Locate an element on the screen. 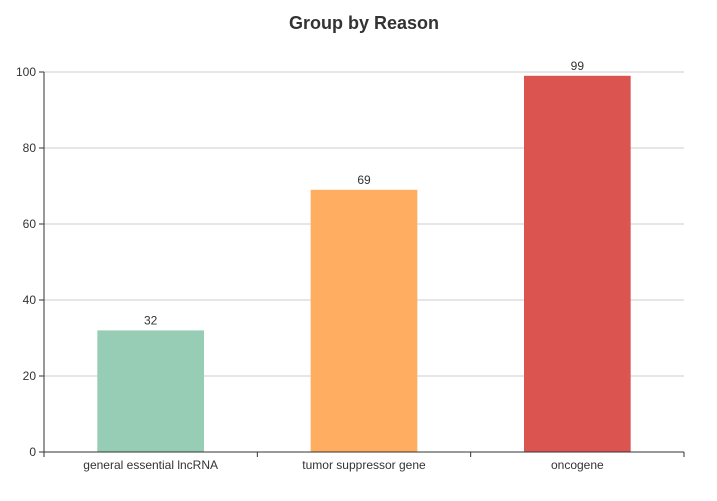 This screenshot has width=717, height=501. y-tick-label: 60 is located at coordinates (30, 224).